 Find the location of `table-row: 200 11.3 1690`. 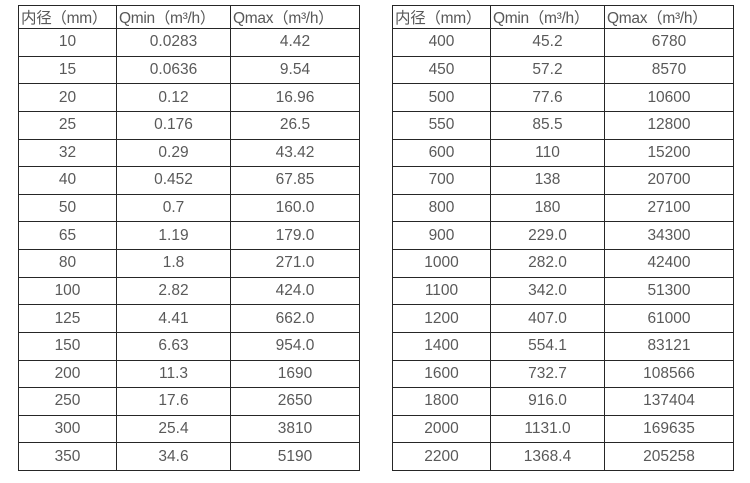

table-row: 200 11.3 1690 is located at coordinates (189, 374).